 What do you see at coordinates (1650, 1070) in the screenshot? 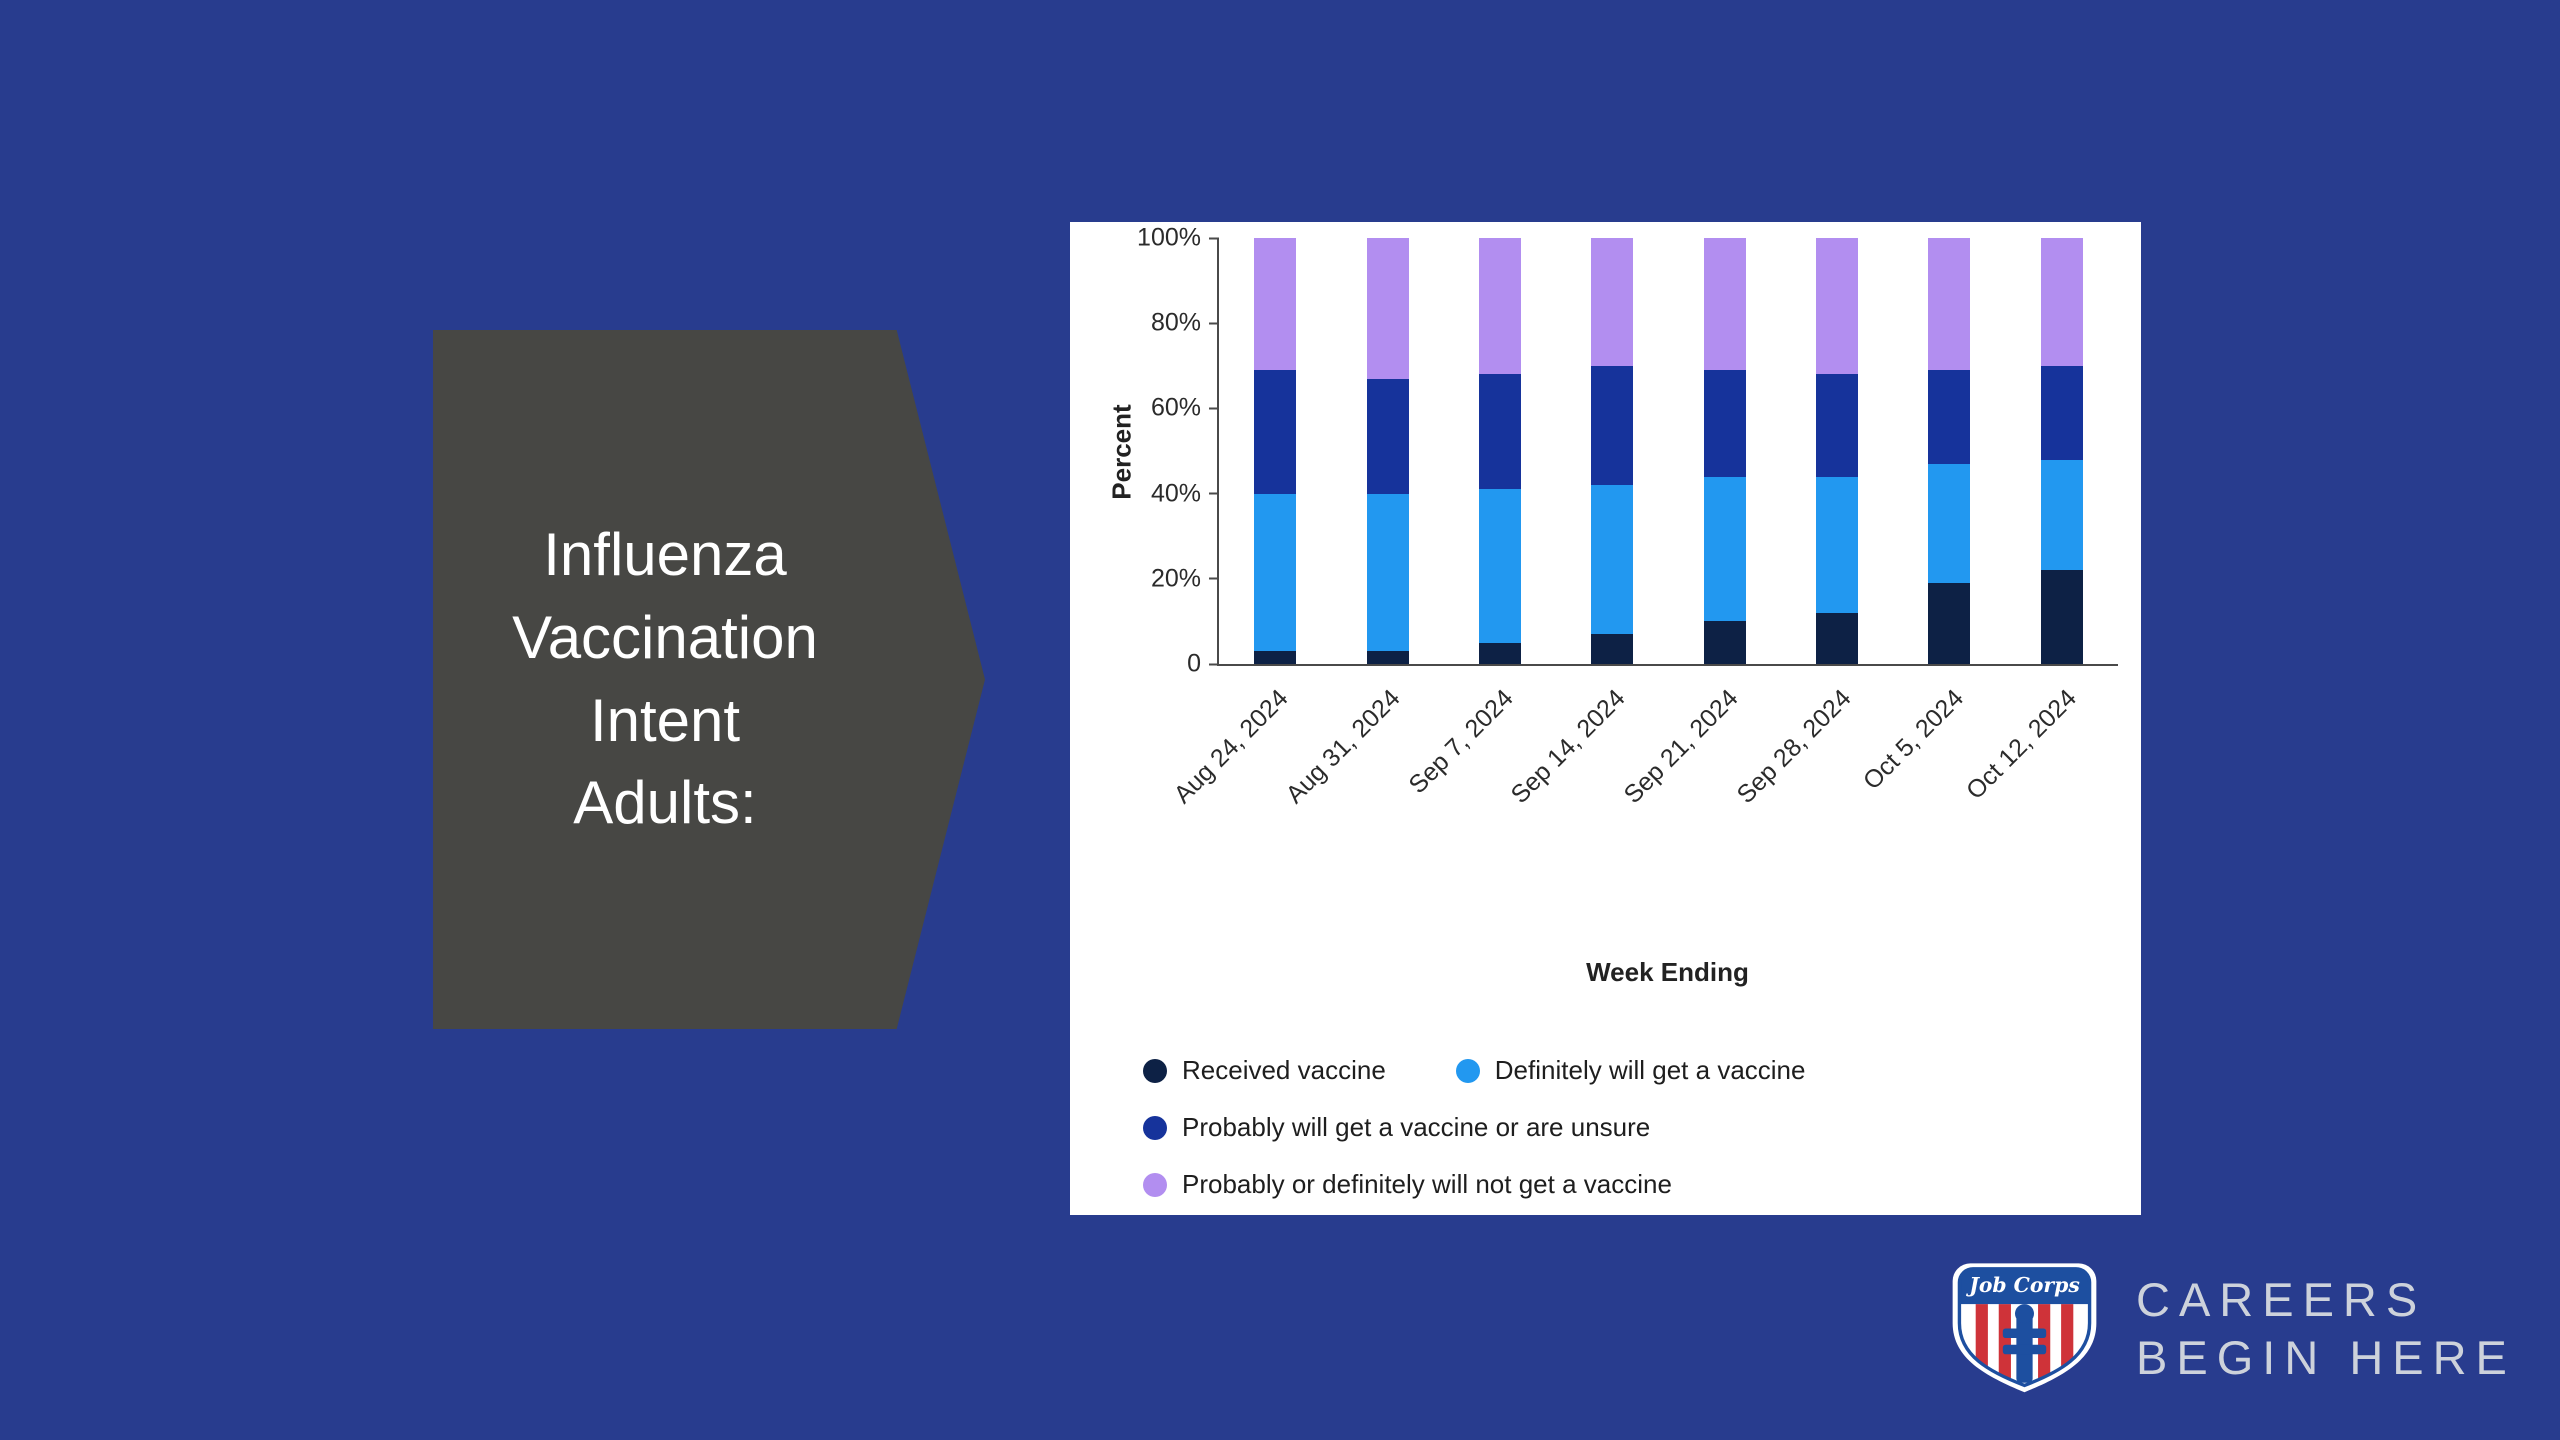
I see `legend-label: Definitely will get a vaccine` at bounding box center [1650, 1070].